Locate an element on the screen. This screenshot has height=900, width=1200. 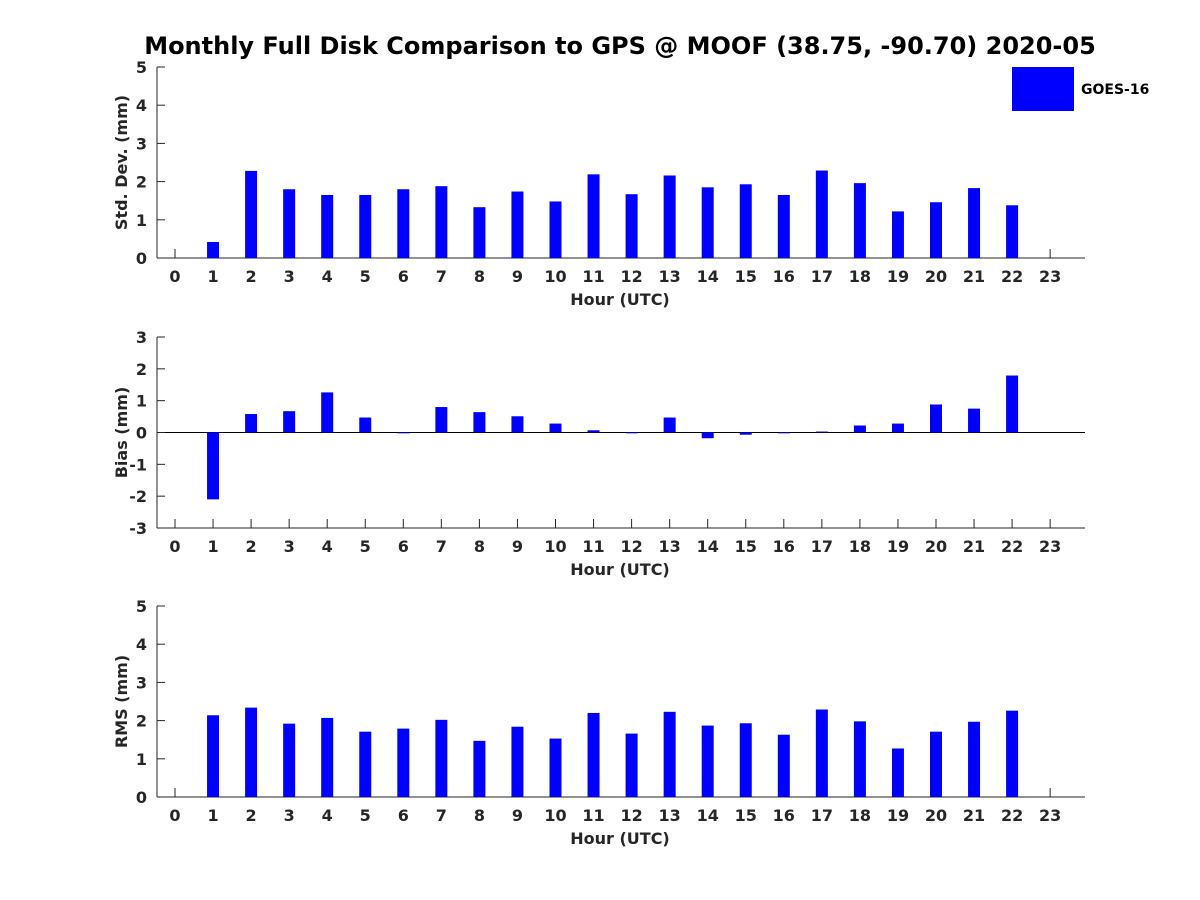
legend: GOES-16 is located at coordinates (1080, 89).